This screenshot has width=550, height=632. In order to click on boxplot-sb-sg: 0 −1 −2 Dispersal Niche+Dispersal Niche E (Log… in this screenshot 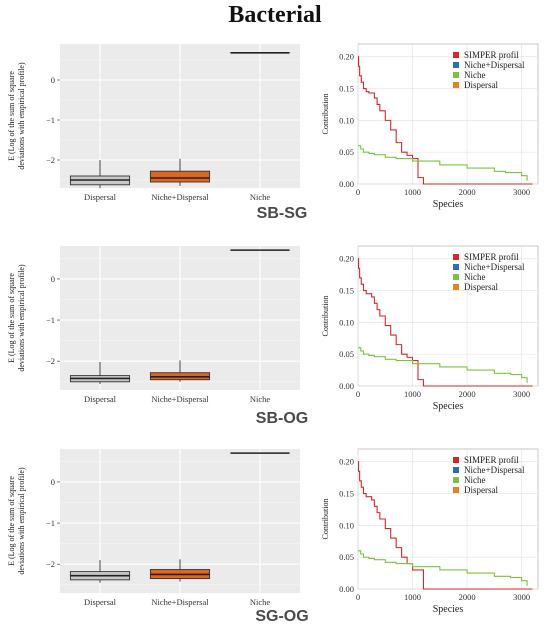, I will do `click(153, 123)`.